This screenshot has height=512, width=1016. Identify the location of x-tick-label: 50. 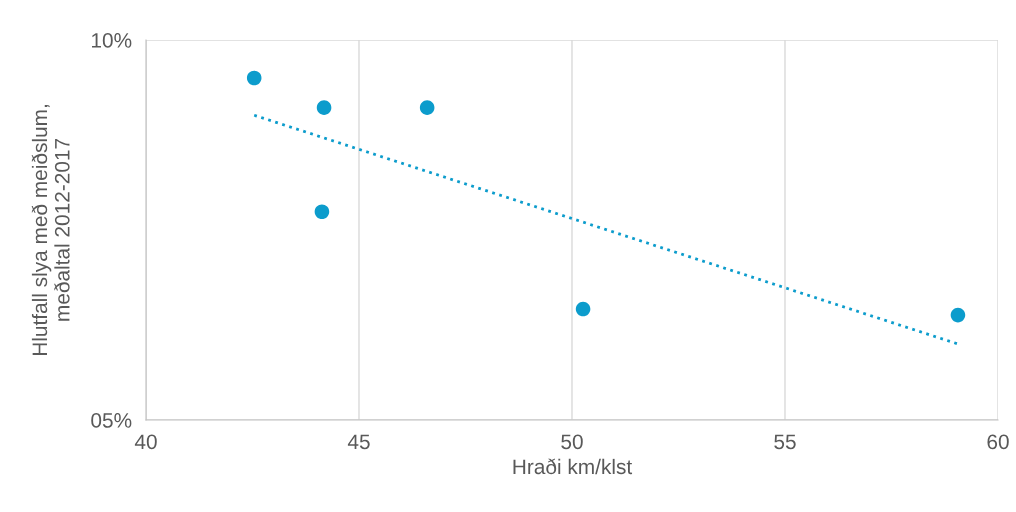
(572, 442).